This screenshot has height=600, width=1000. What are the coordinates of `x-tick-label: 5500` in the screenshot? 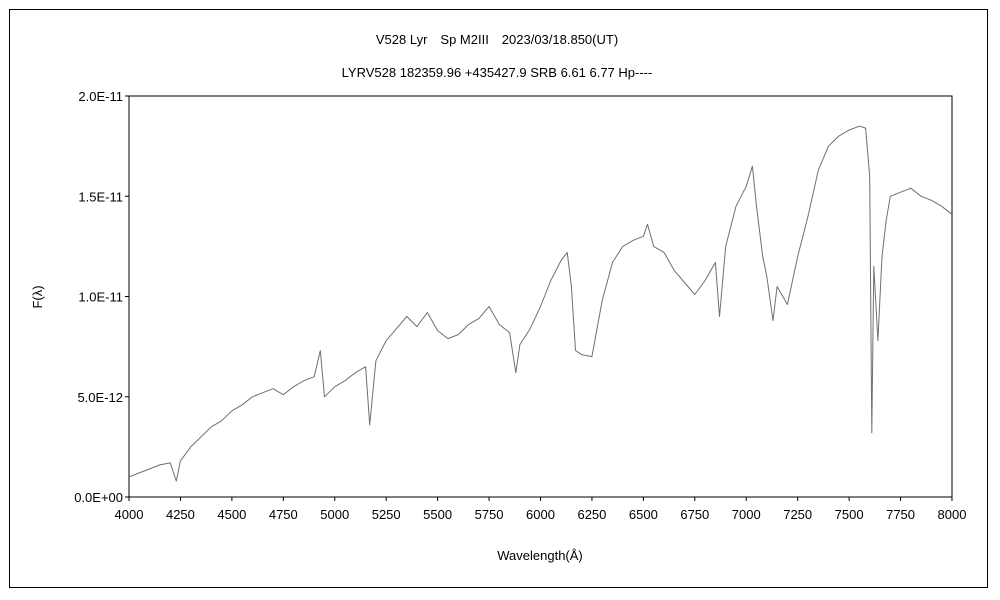 It's located at (437, 514).